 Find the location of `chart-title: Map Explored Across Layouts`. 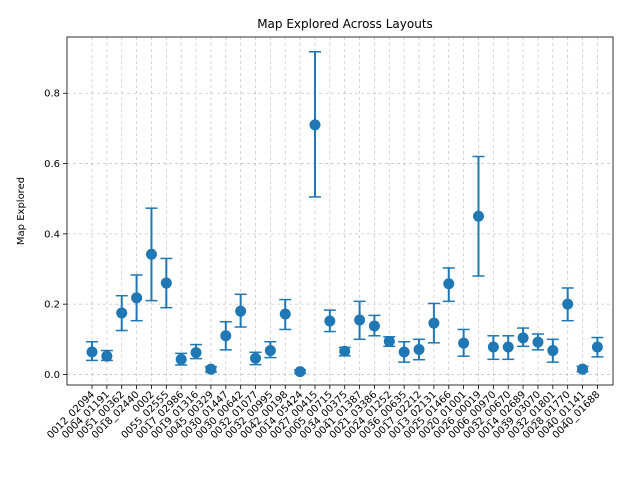

chart-title: Map Explored Across Layouts is located at coordinates (345, 24).